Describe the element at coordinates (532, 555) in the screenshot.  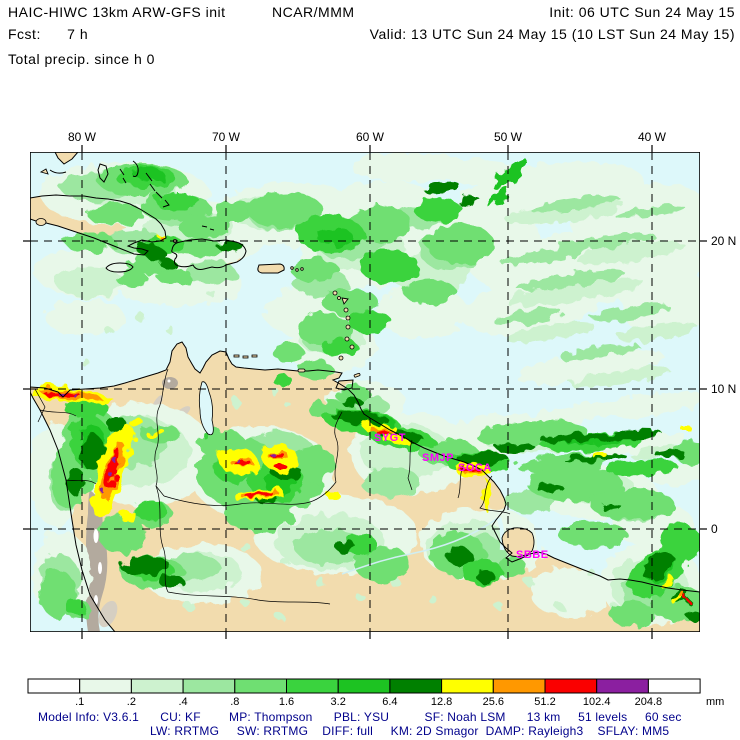
I see `station-label: SBBE` at that location.